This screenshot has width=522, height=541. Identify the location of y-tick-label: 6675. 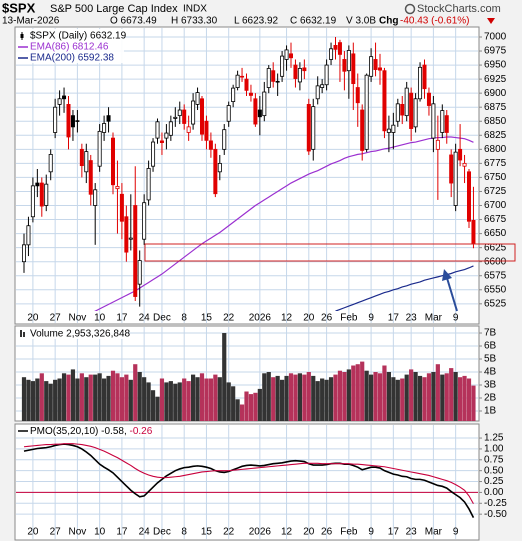
(495, 219).